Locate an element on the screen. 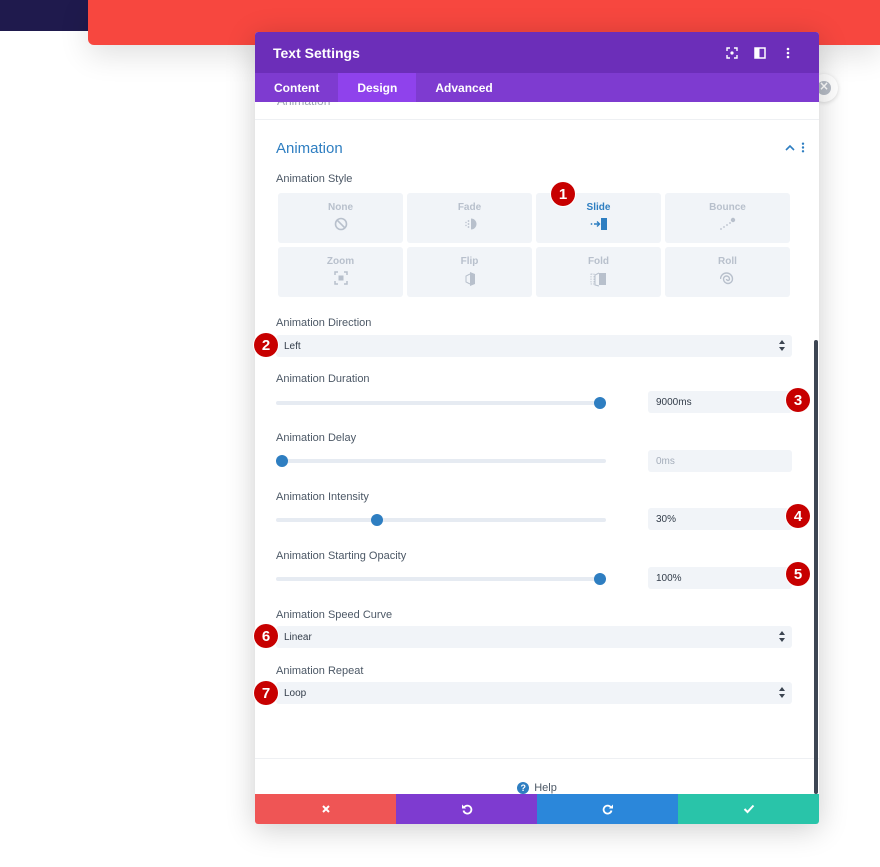  fold-icon is located at coordinates (598, 279).